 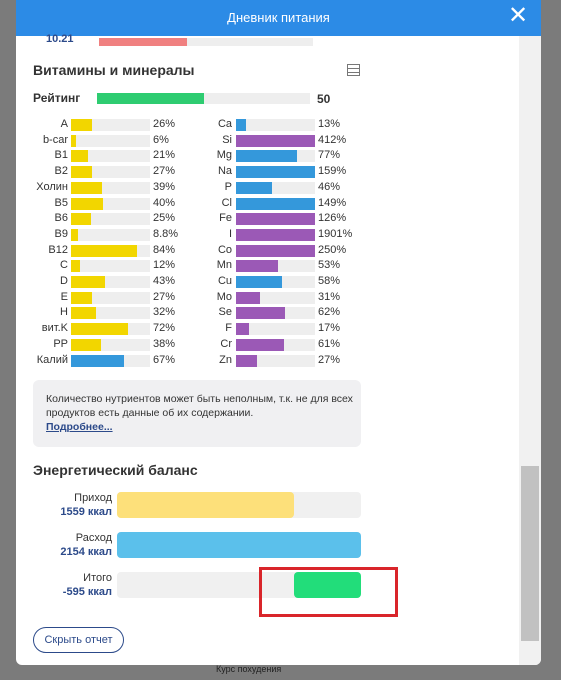 I want to click on nutrient-name: I, so click(x=230, y=233).